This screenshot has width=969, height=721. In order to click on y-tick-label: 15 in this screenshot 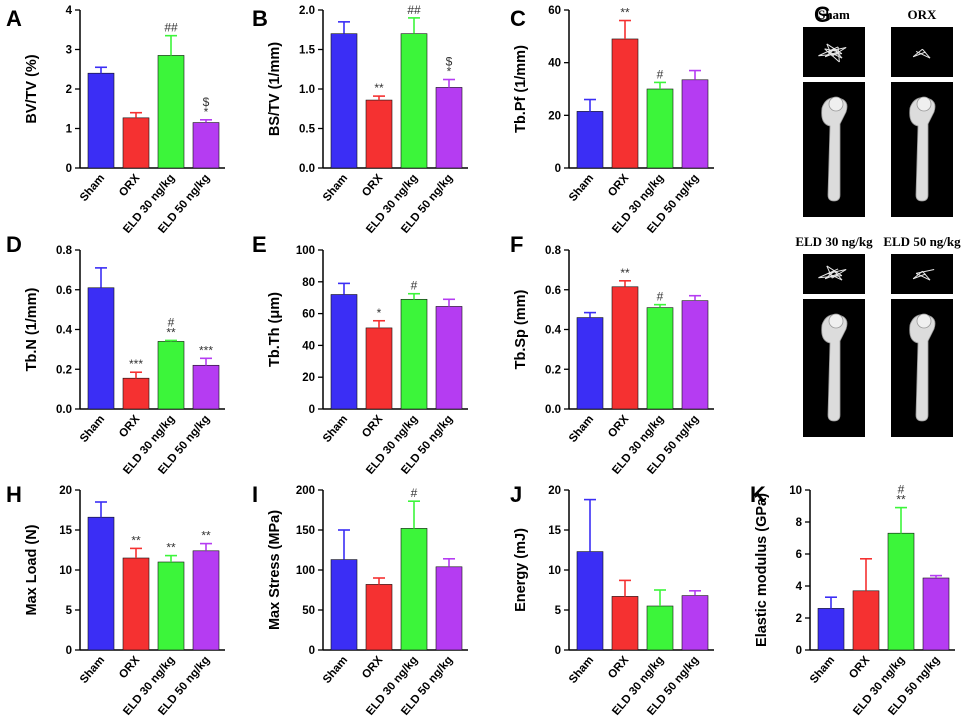, I will do `click(554, 531)`.